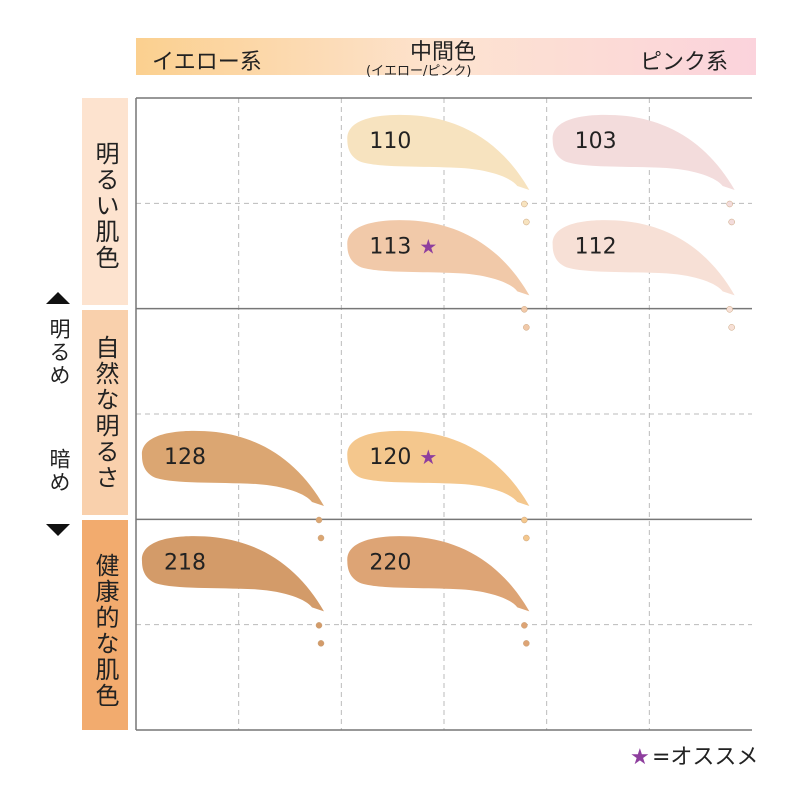 The width and height of the screenshot is (800, 800). I want to click on swatch: 218, so click(233, 591).